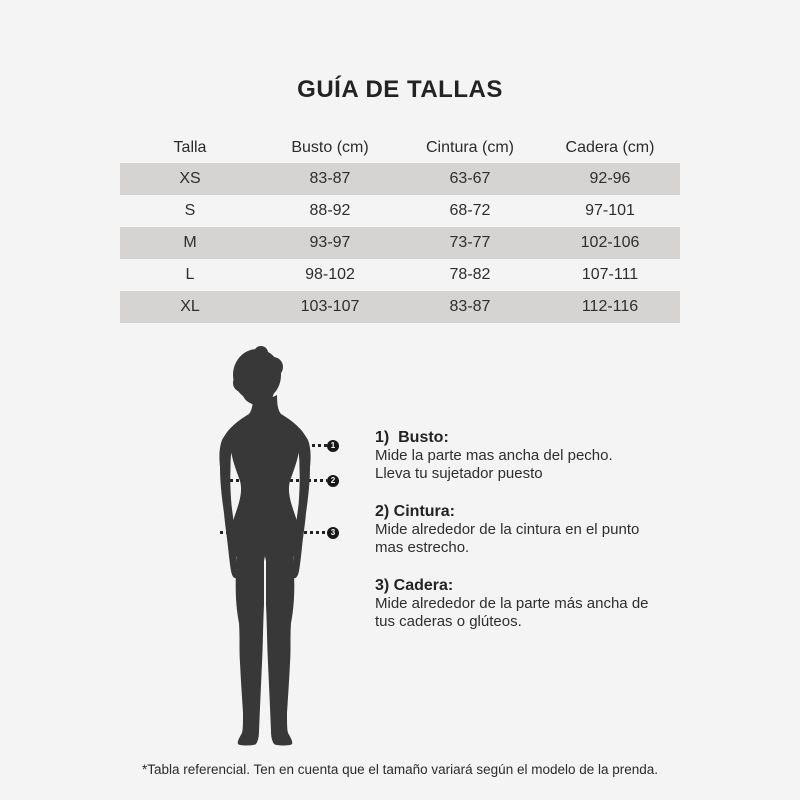 This screenshot has width=800, height=800. I want to click on cell-talla: S, so click(190, 210).